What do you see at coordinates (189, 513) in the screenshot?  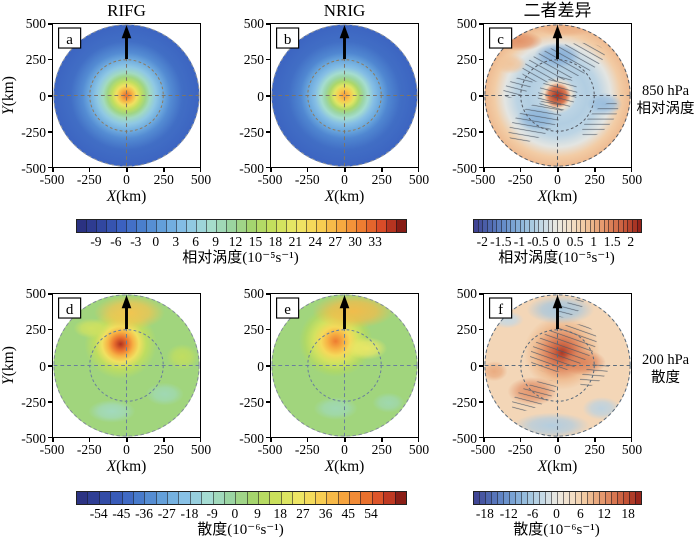 I see `colorbar-tick-label: -18` at bounding box center [189, 513].